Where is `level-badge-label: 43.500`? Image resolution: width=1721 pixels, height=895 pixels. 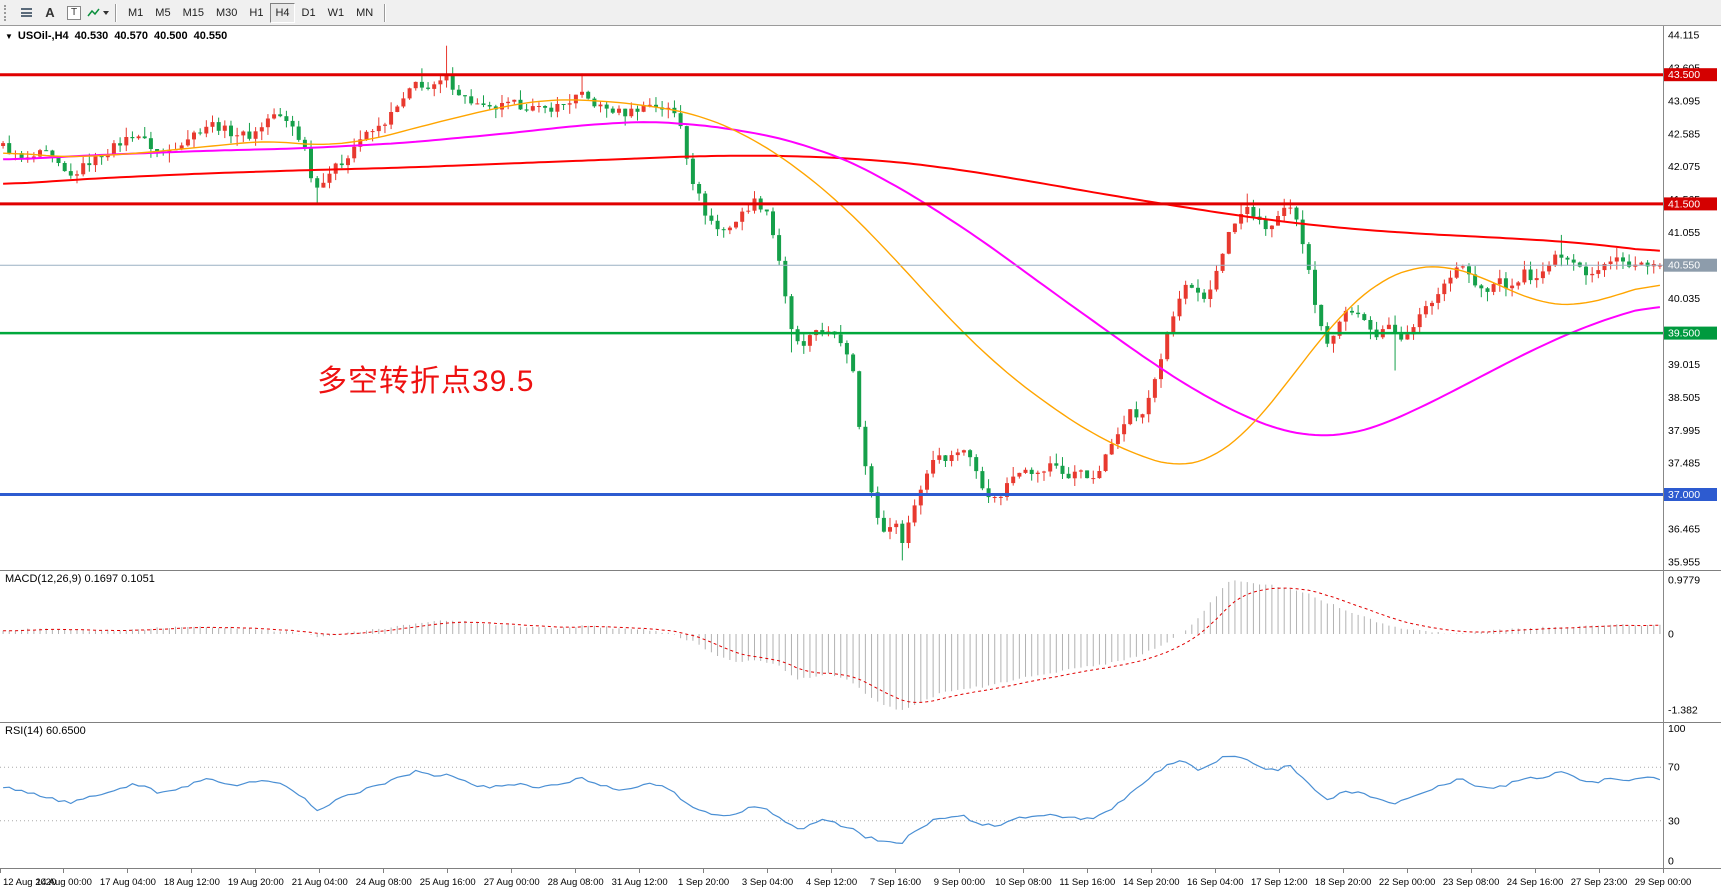 level-badge-label: 43.500 is located at coordinates (1684, 75).